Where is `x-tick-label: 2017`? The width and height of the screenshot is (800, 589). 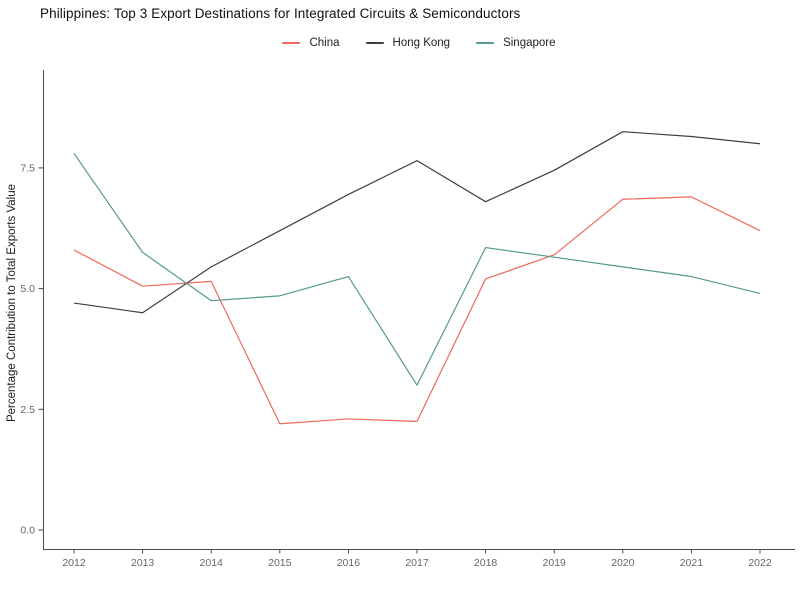 x-tick-label: 2017 is located at coordinates (417, 563).